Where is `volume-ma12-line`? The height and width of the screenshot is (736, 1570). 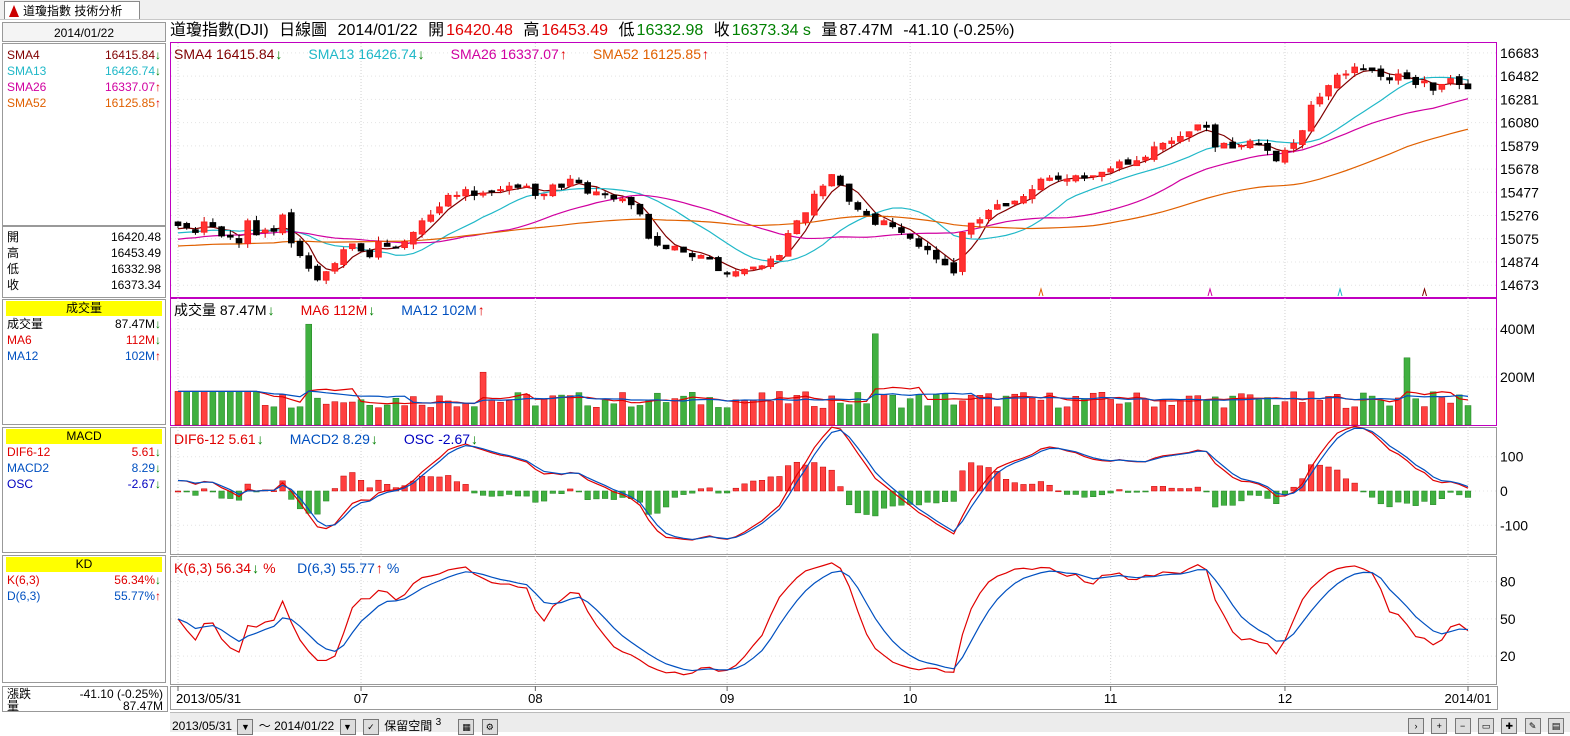
volume-ma12-line is located at coordinates (823, 397).